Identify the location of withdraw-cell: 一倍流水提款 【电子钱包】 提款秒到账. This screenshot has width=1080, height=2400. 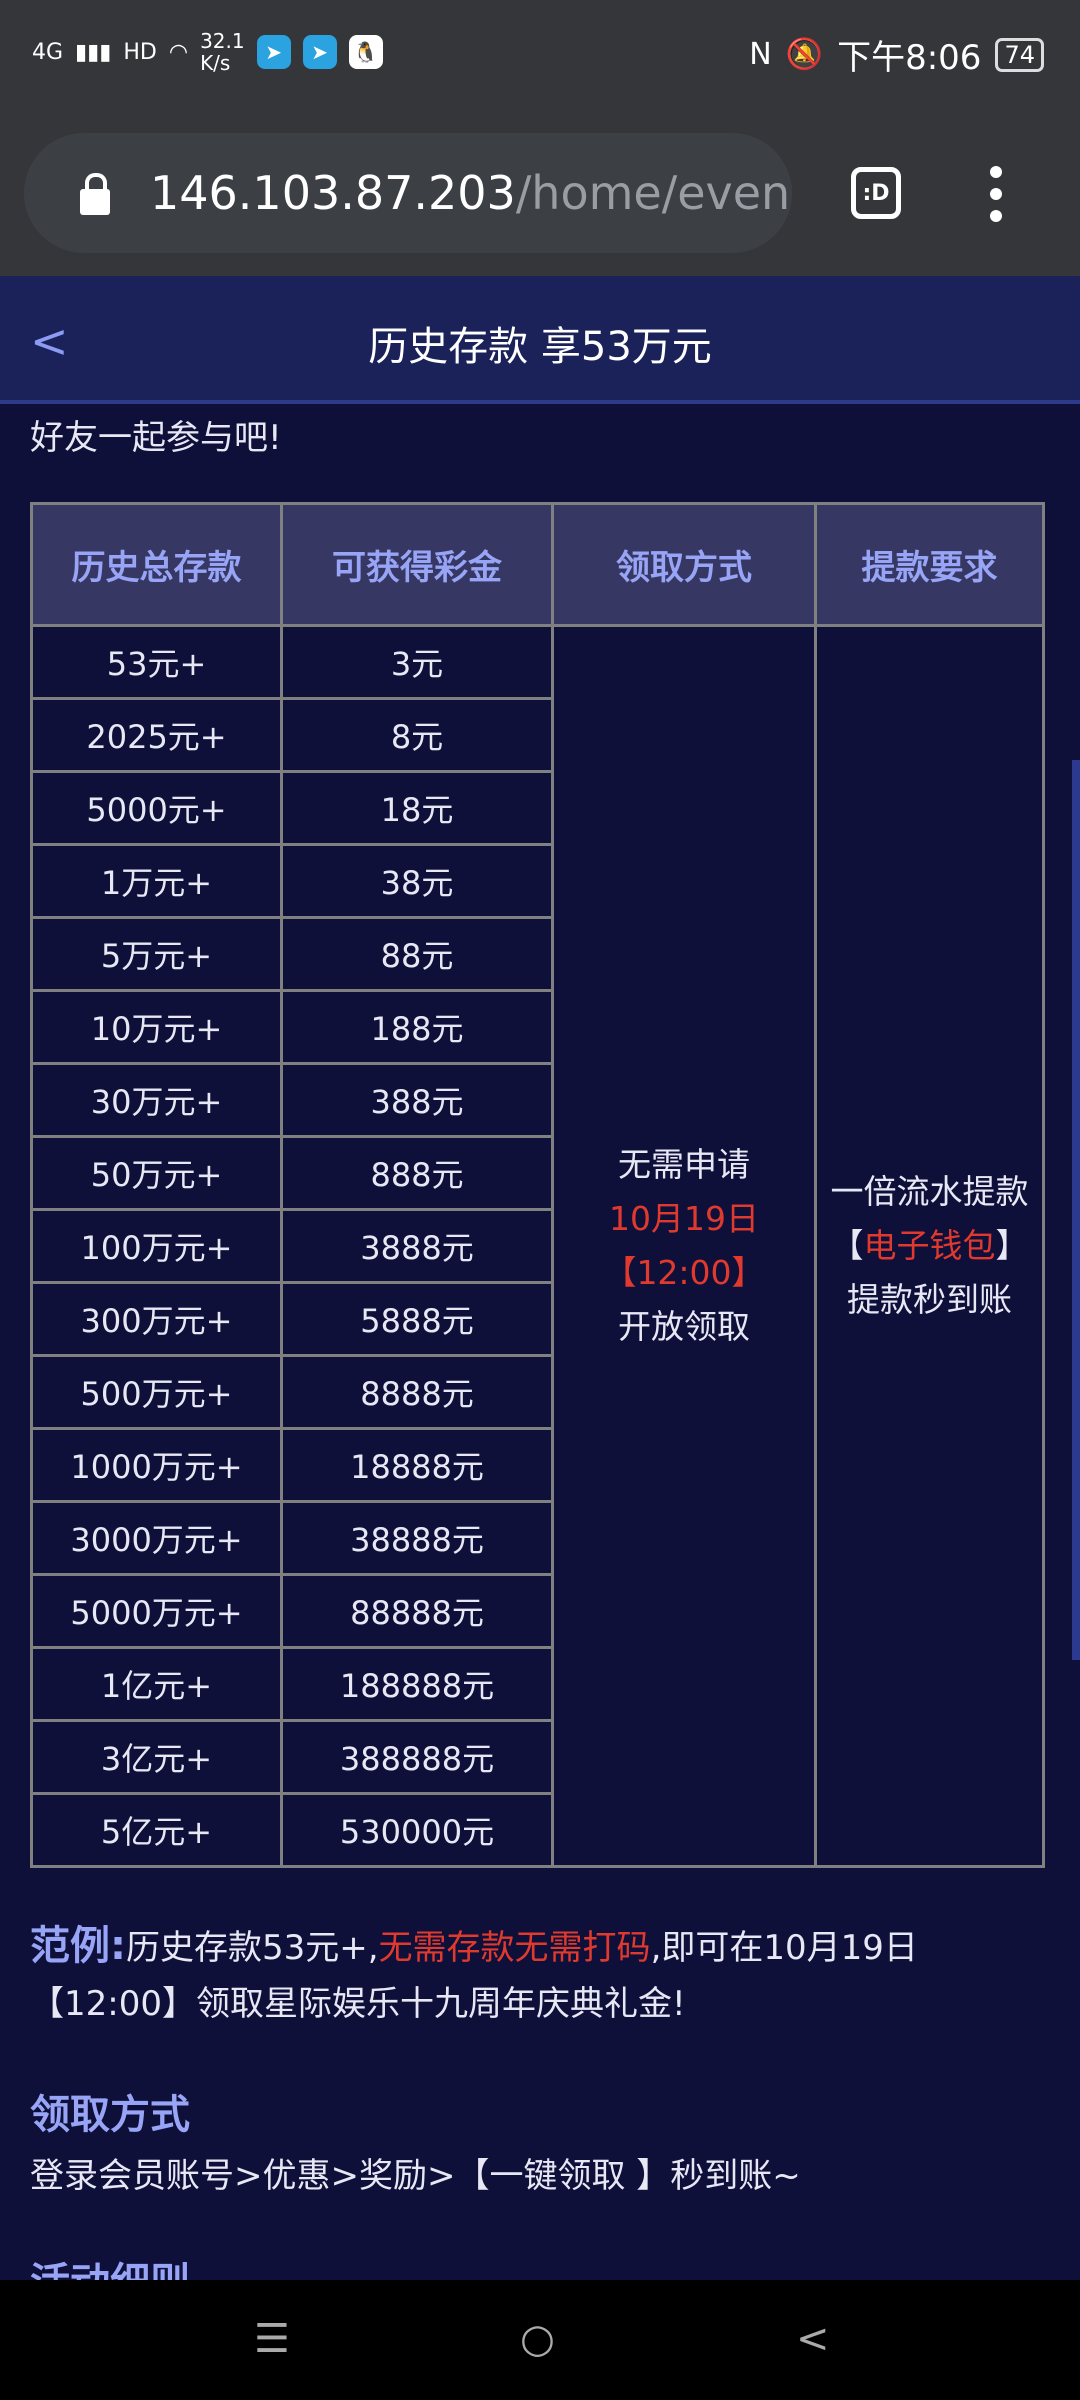
(929, 1246).